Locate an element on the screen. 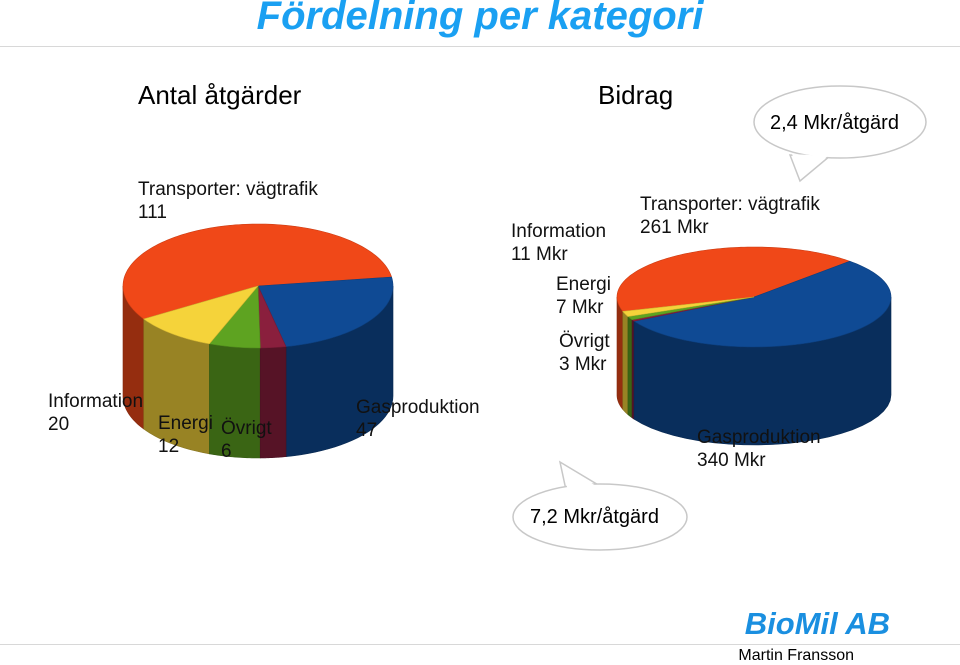 The height and width of the screenshot is (665, 960). left-label-gasproduktion: Gasproduktion 47 is located at coordinates (418, 419).